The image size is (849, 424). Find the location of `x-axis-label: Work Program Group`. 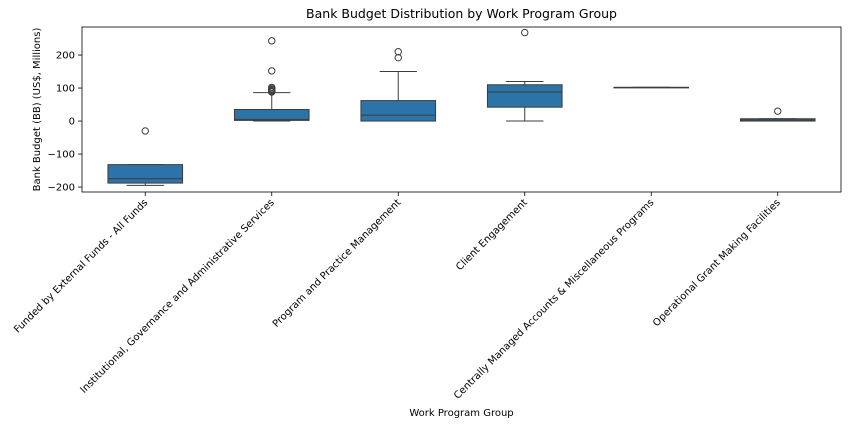

x-axis-label: Work Program Group is located at coordinates (461, 413).